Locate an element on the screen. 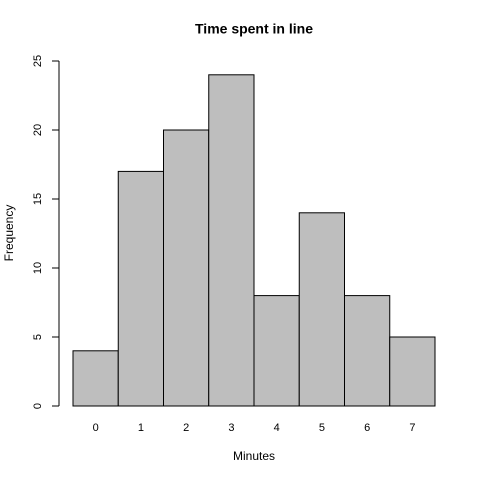 This screenshot has width=480, height=480. x-tick-label: 2 is located at coordinates (186, 428).